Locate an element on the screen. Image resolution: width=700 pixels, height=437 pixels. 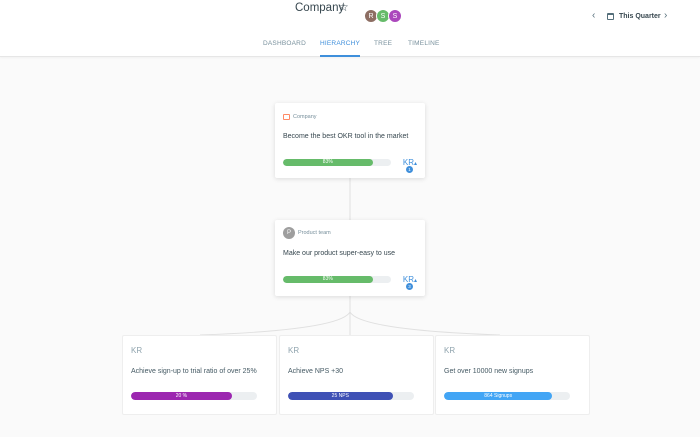
tab-dashboard: DASHBOARD is located at coordinates (284, 43).